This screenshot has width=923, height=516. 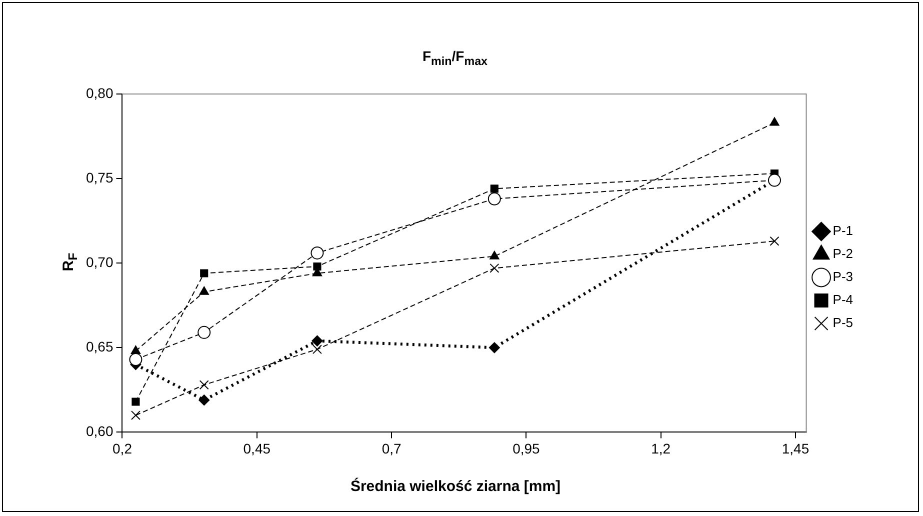 I want to click on x-tick-label: 0,45, so click(x=257, y=448).